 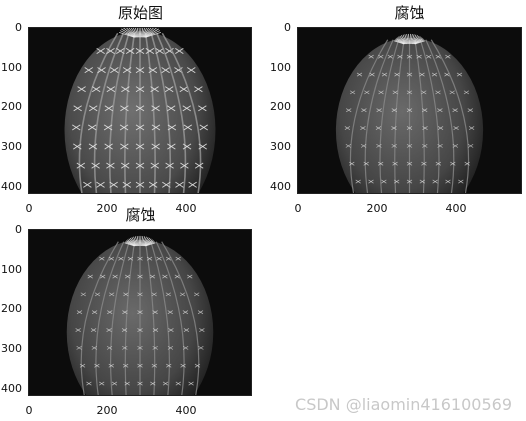 What do you see at coordinates (140, 13) in the screenshot?
I see `subplot-title: 原始图` at bounding box center [140, 13].